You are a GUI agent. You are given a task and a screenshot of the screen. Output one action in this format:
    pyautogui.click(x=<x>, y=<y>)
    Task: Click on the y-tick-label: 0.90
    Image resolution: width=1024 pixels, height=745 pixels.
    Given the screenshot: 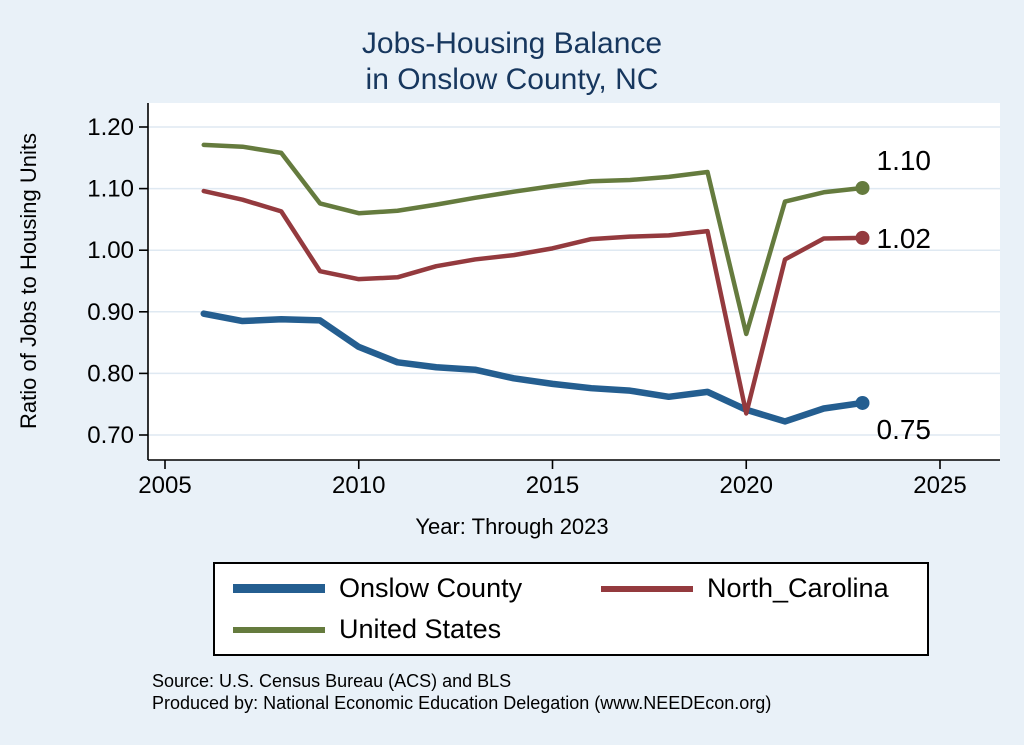 What is the action you would take?
    pyautogui.click(x=110, y=312)
    